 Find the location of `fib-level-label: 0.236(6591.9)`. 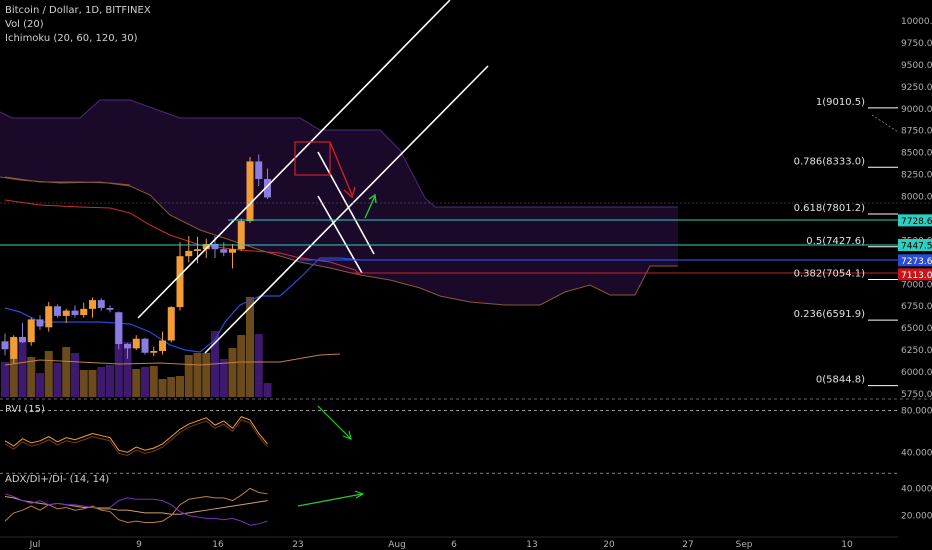

fib-level-label: 0.236(6591.9) is located at coordinates (830, 314).